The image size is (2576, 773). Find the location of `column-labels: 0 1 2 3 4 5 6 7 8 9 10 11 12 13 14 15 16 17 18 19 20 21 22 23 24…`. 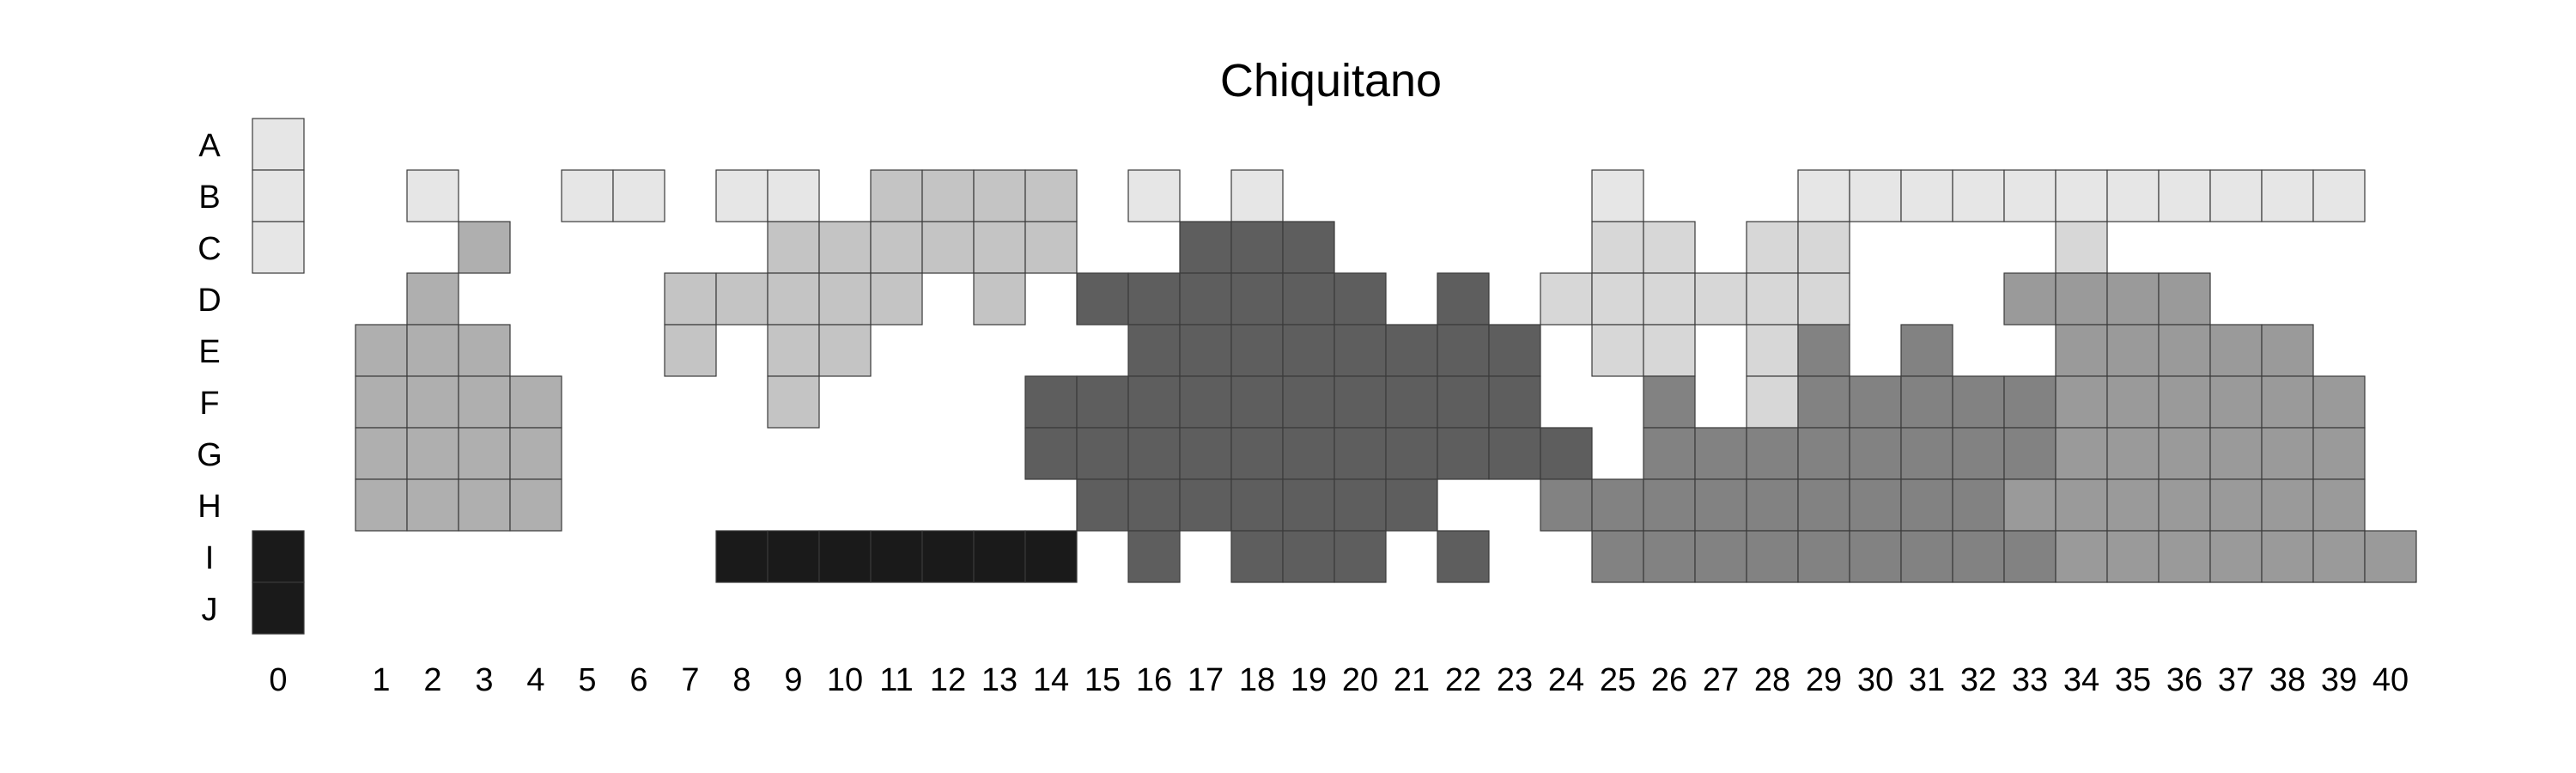

column-labels: 0 1 2 3 4 5 6 7 8 9 10 11 12 13 14 15 16 17 18 19 20 21 22 23 24… is located at coordinates (1339, 680).